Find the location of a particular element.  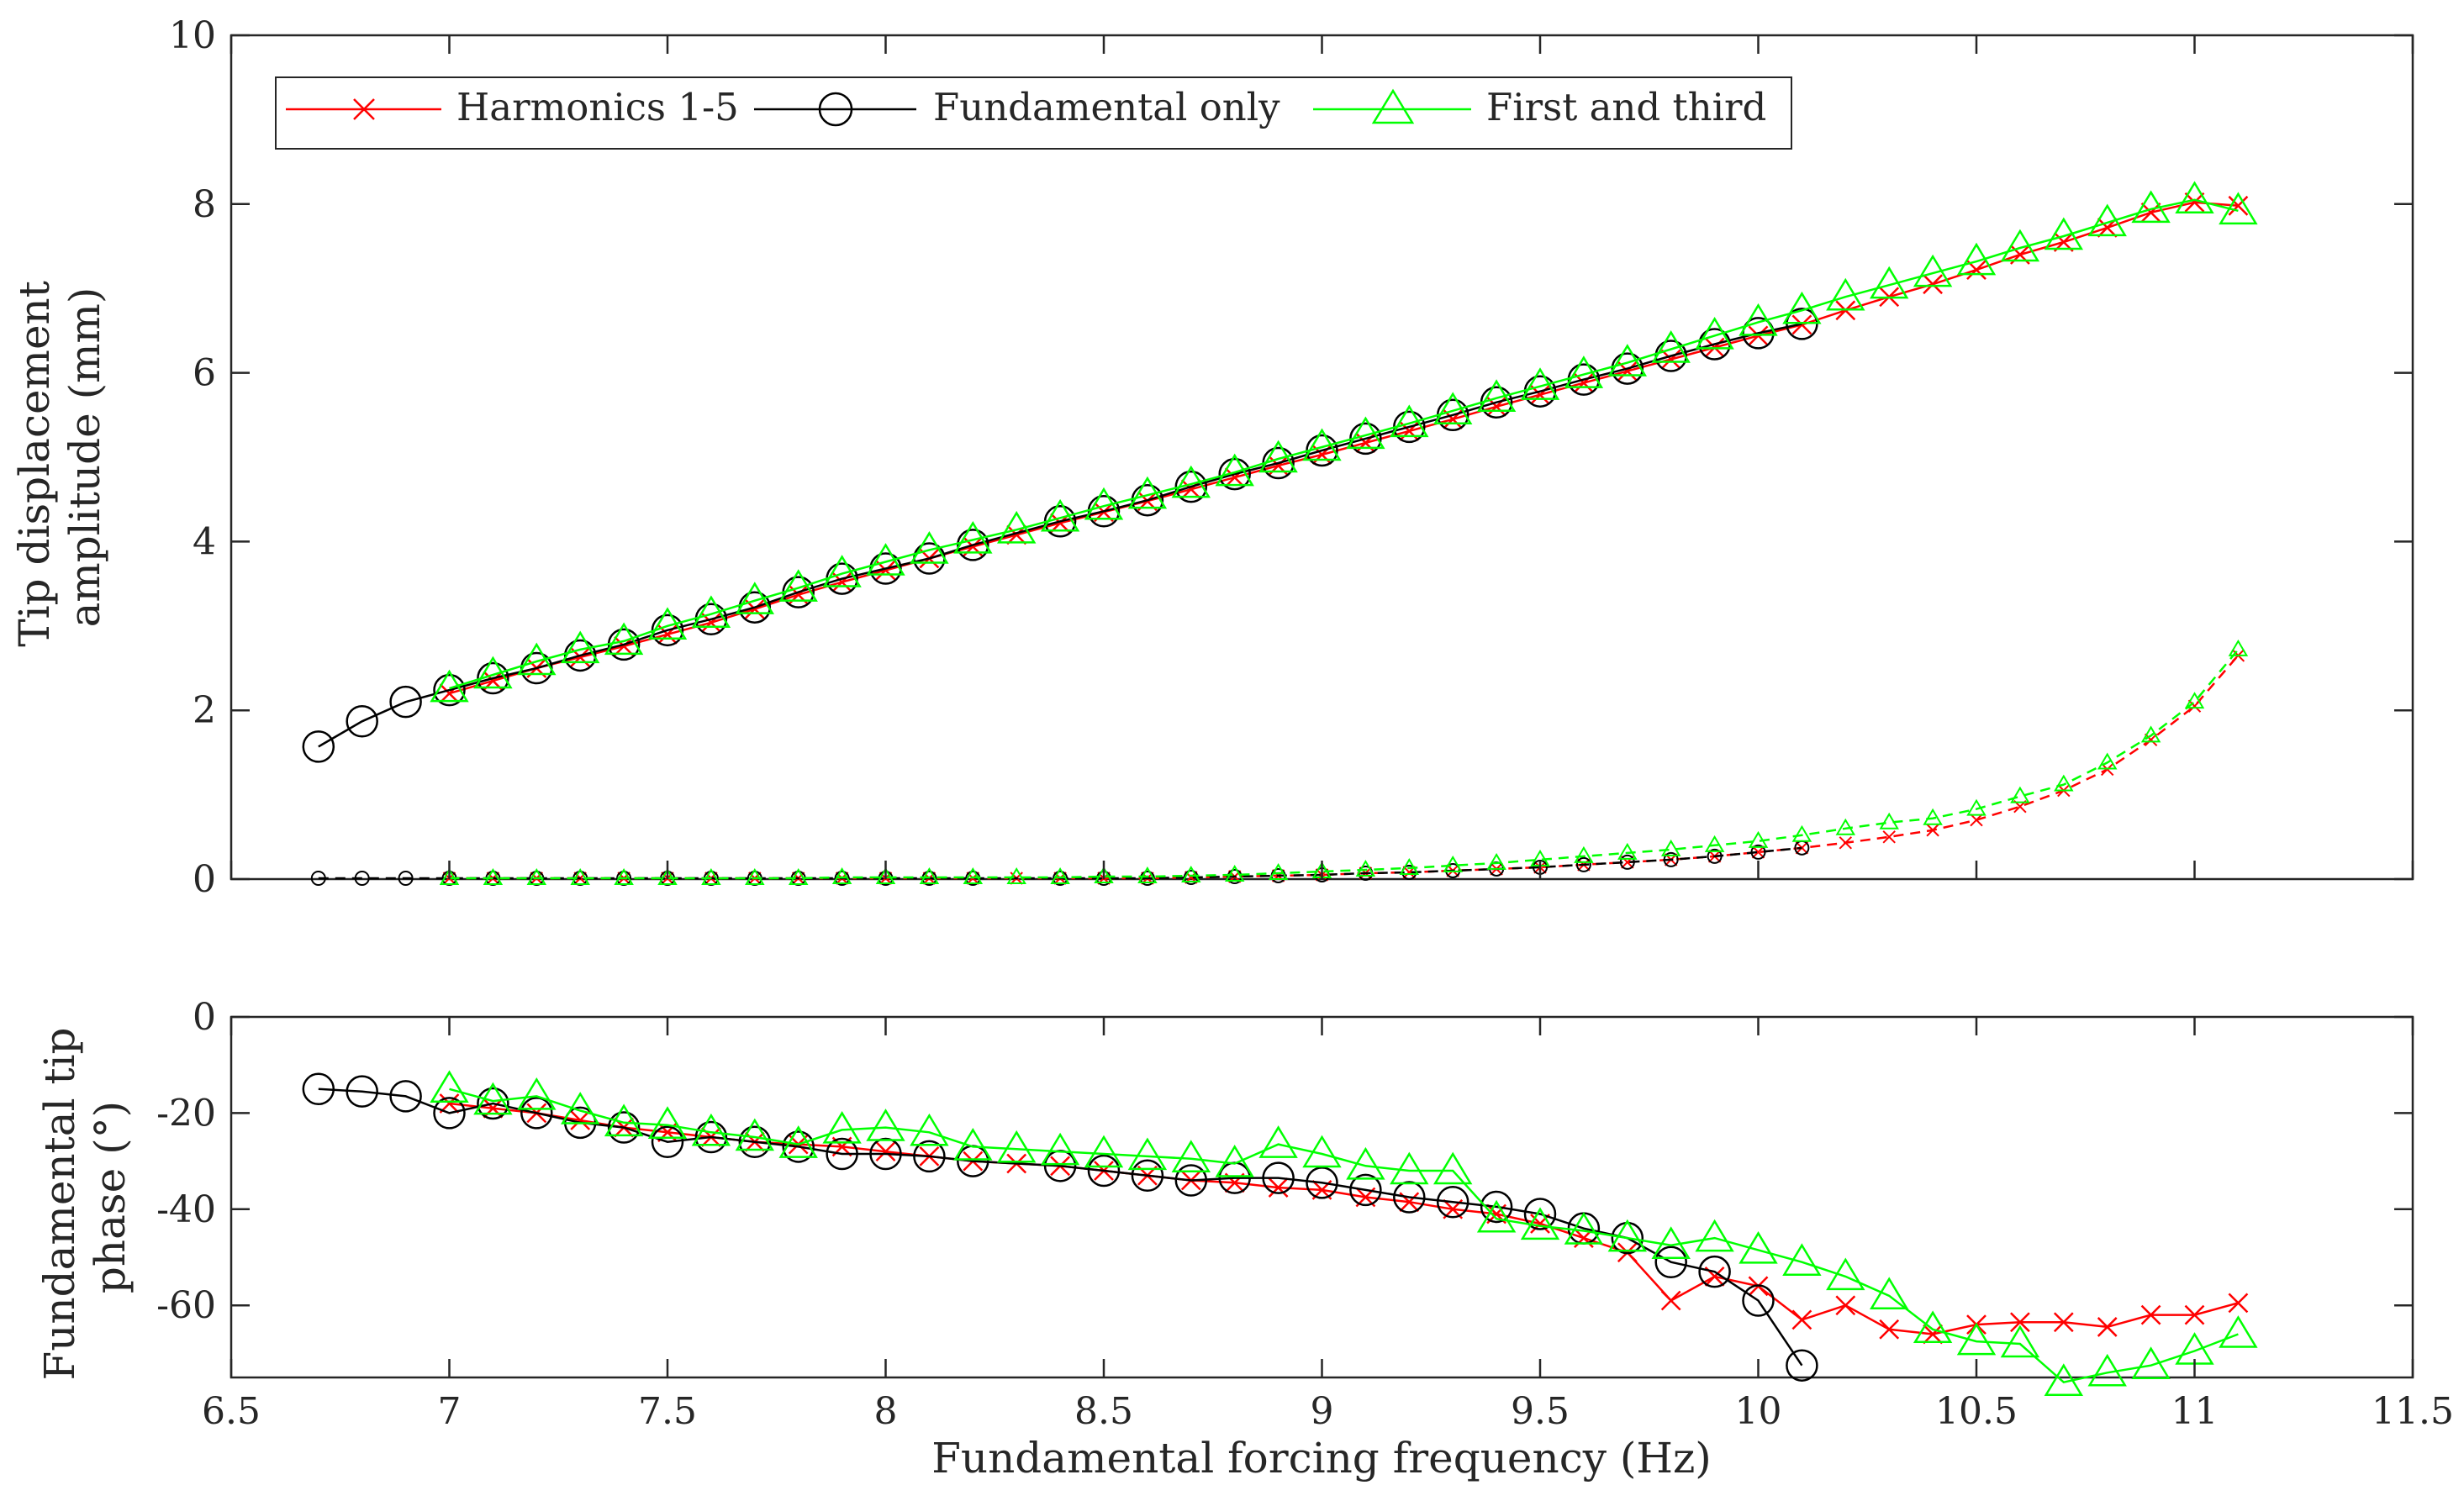

bottom-ytick-label: -60 is located at coordinates (186, 1305).